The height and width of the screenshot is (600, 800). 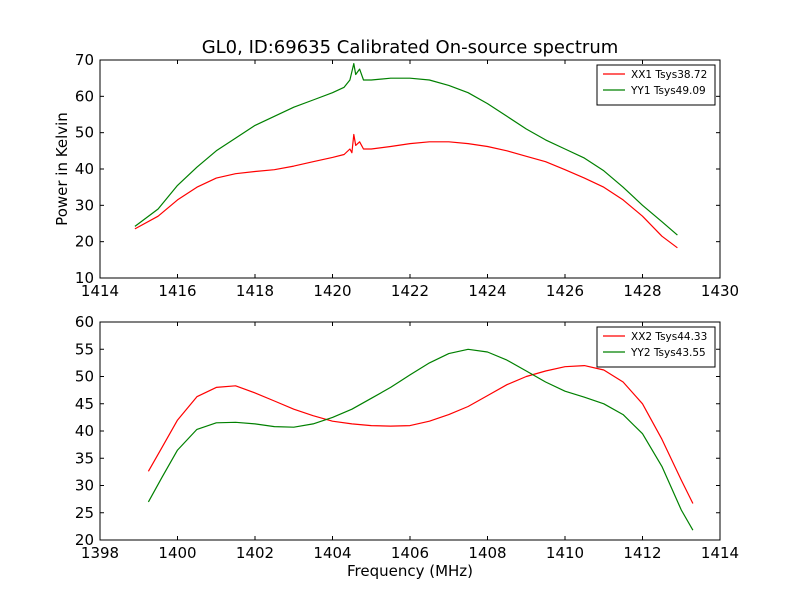 I want to click on legend-label: YY2 Tsys43.55, so click(x=668, y=353).